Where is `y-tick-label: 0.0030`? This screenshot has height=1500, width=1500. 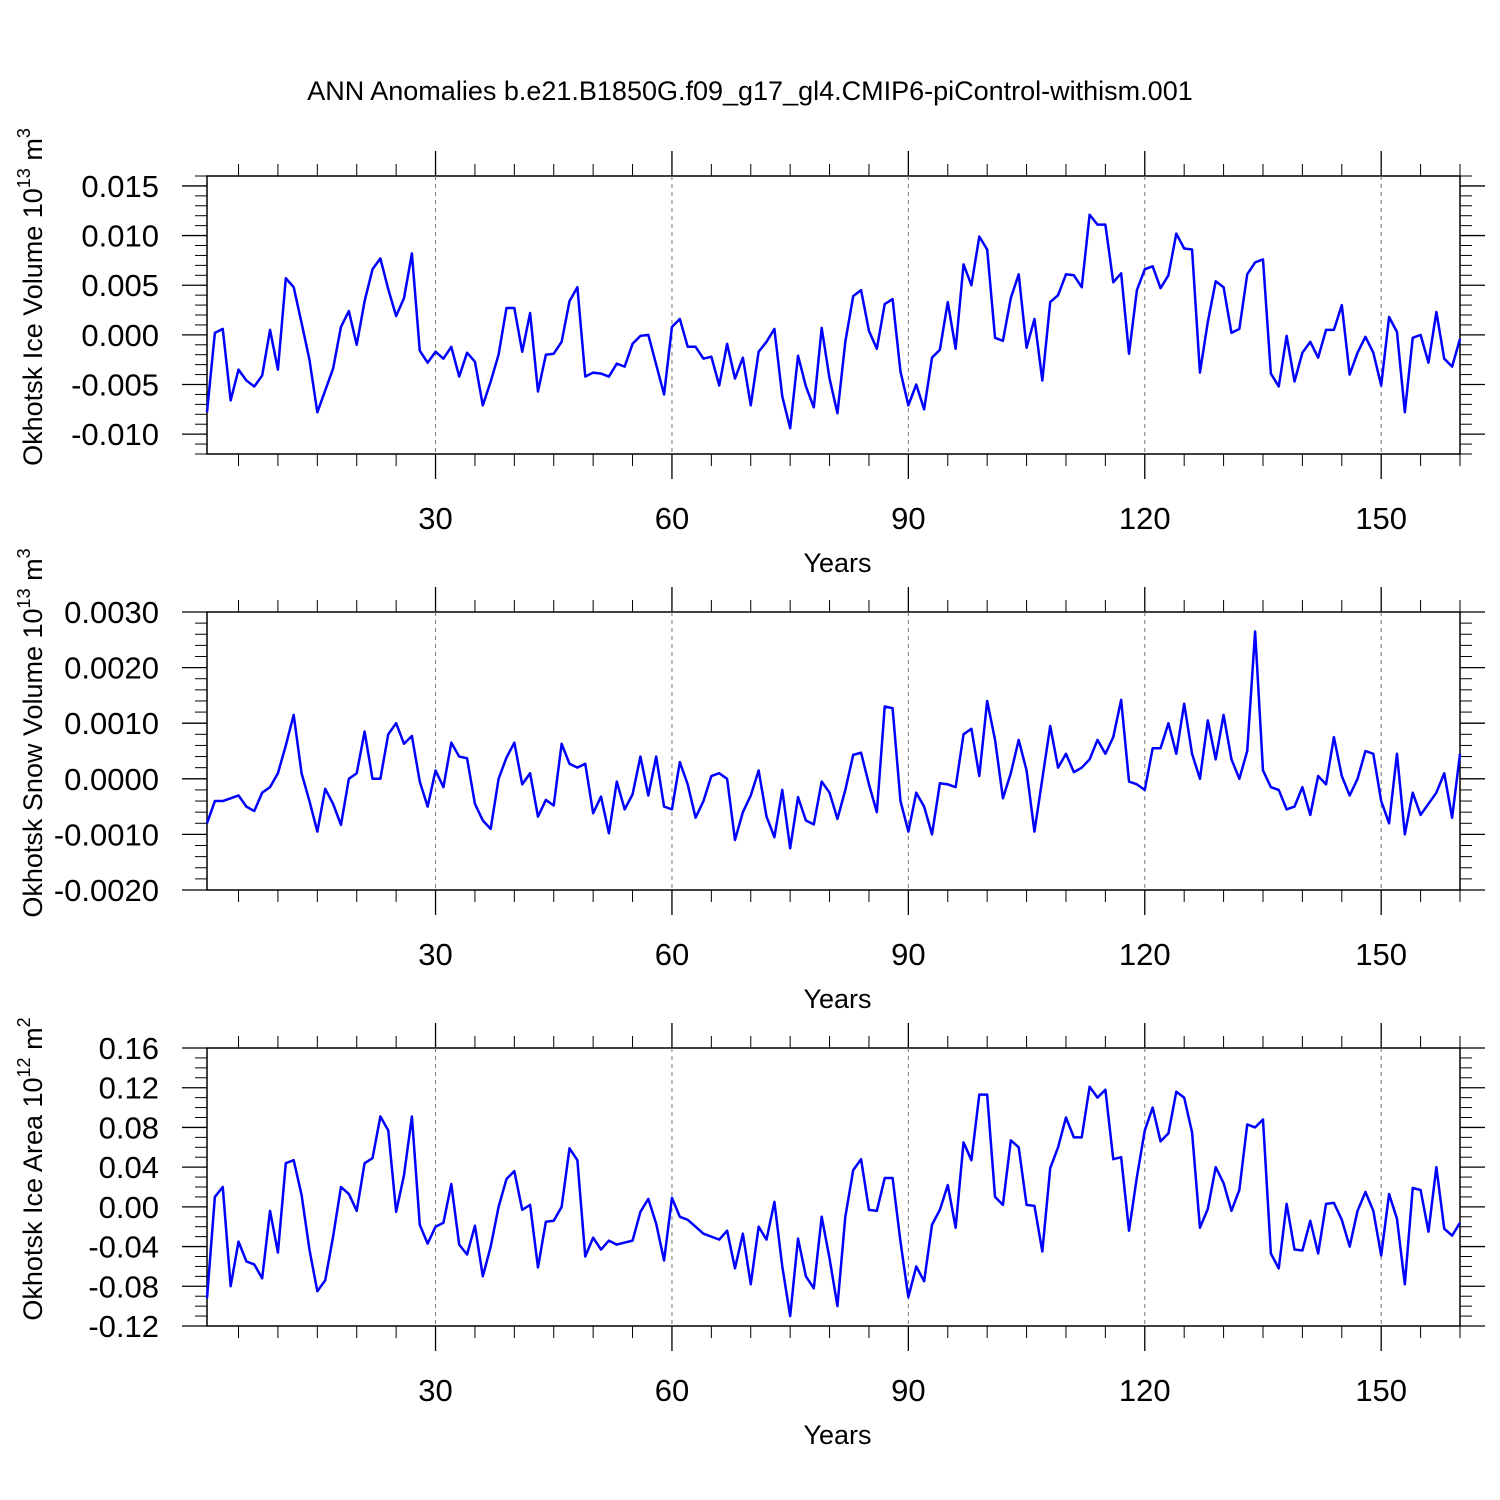 y-tick-label: 0.0030 is located at coordinates (111, 612).